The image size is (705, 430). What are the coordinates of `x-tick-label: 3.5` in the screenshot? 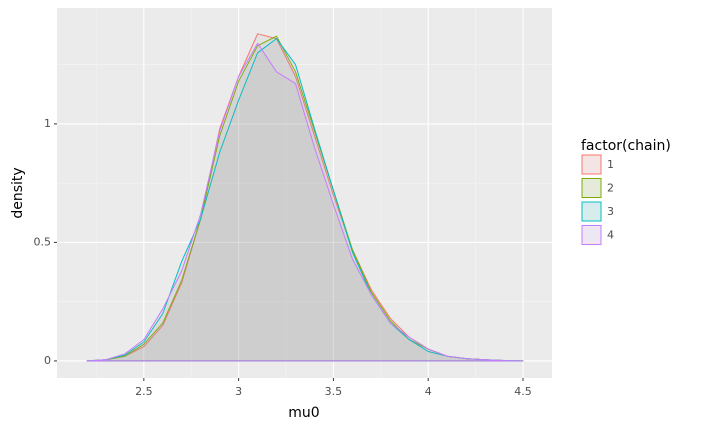 It's located at (334, 391).